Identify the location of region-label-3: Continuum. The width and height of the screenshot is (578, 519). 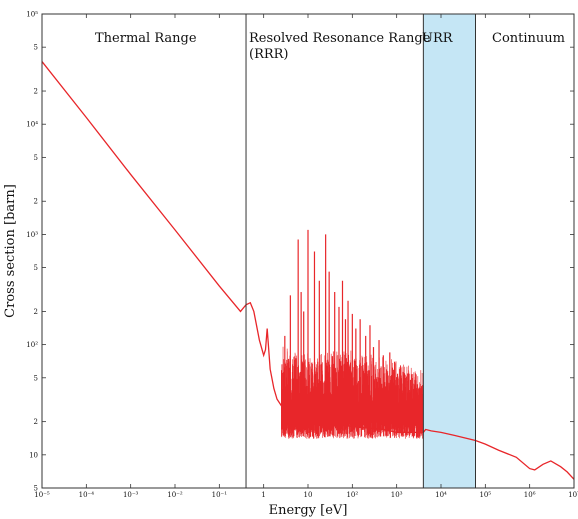
(528, 38).